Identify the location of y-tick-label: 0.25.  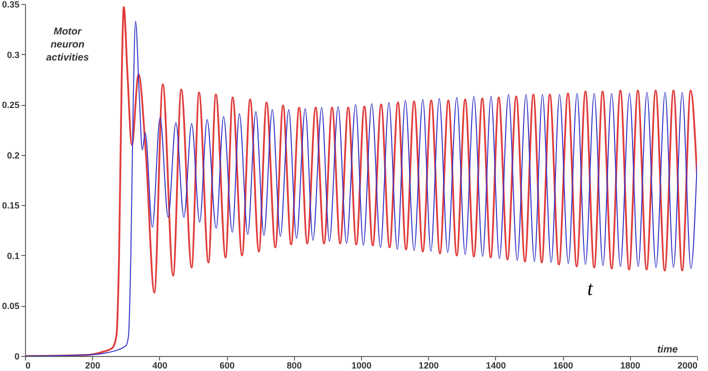
(11, 105).